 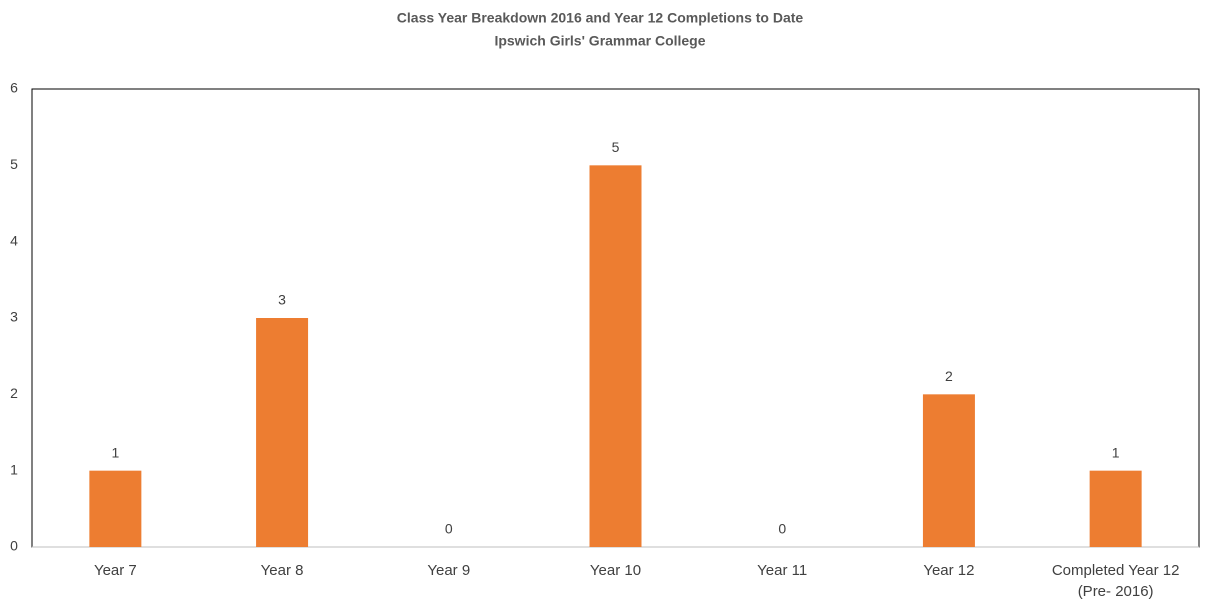 What do you see at coordinates (115, 570) in the screenshot?
I see `x-tick-label: Year 7` at bounding box center [115, 570].